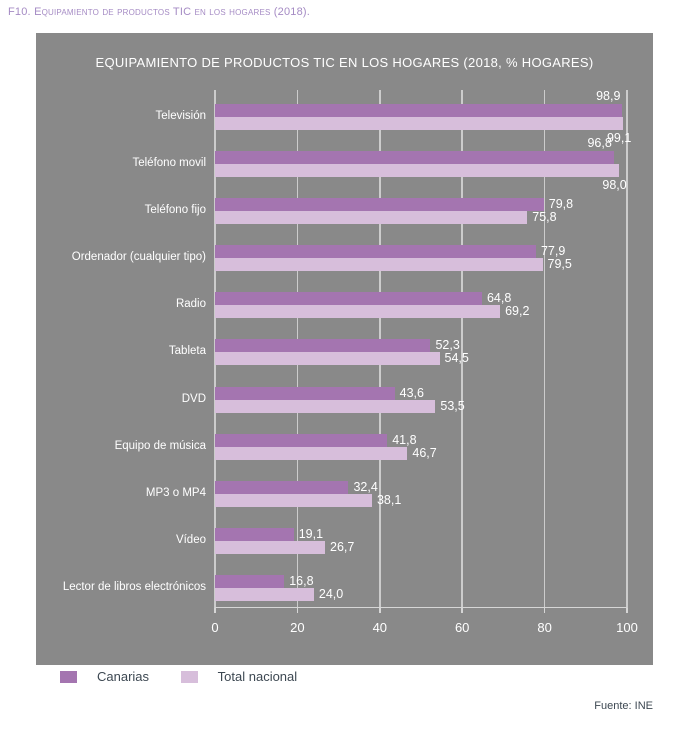 The width and height of the screenshot is (689, 738). What do you see at coordinates (561, 204) in the screenshot?
I see `value-label: 79,8` at bounding box center [561, 204].